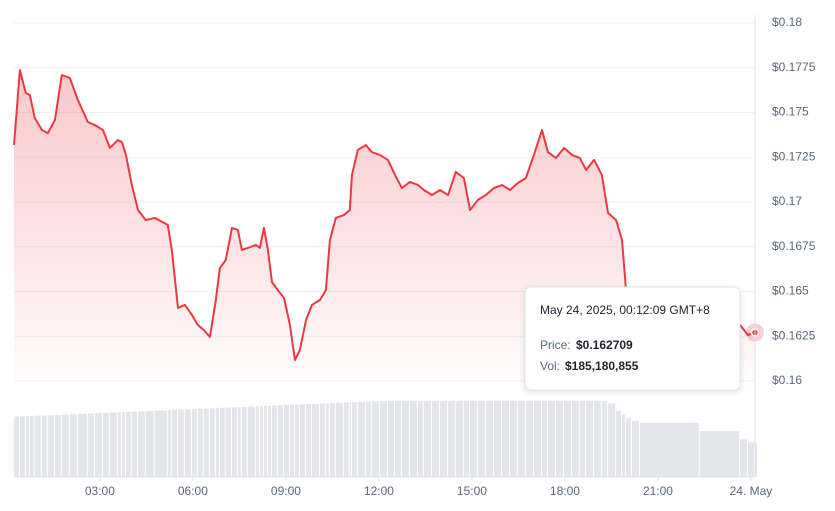  What do you see at coordinates (565, 491) in the screenshot?
I see `x-tick-label: 18:00` at bounding box center [565, 491].